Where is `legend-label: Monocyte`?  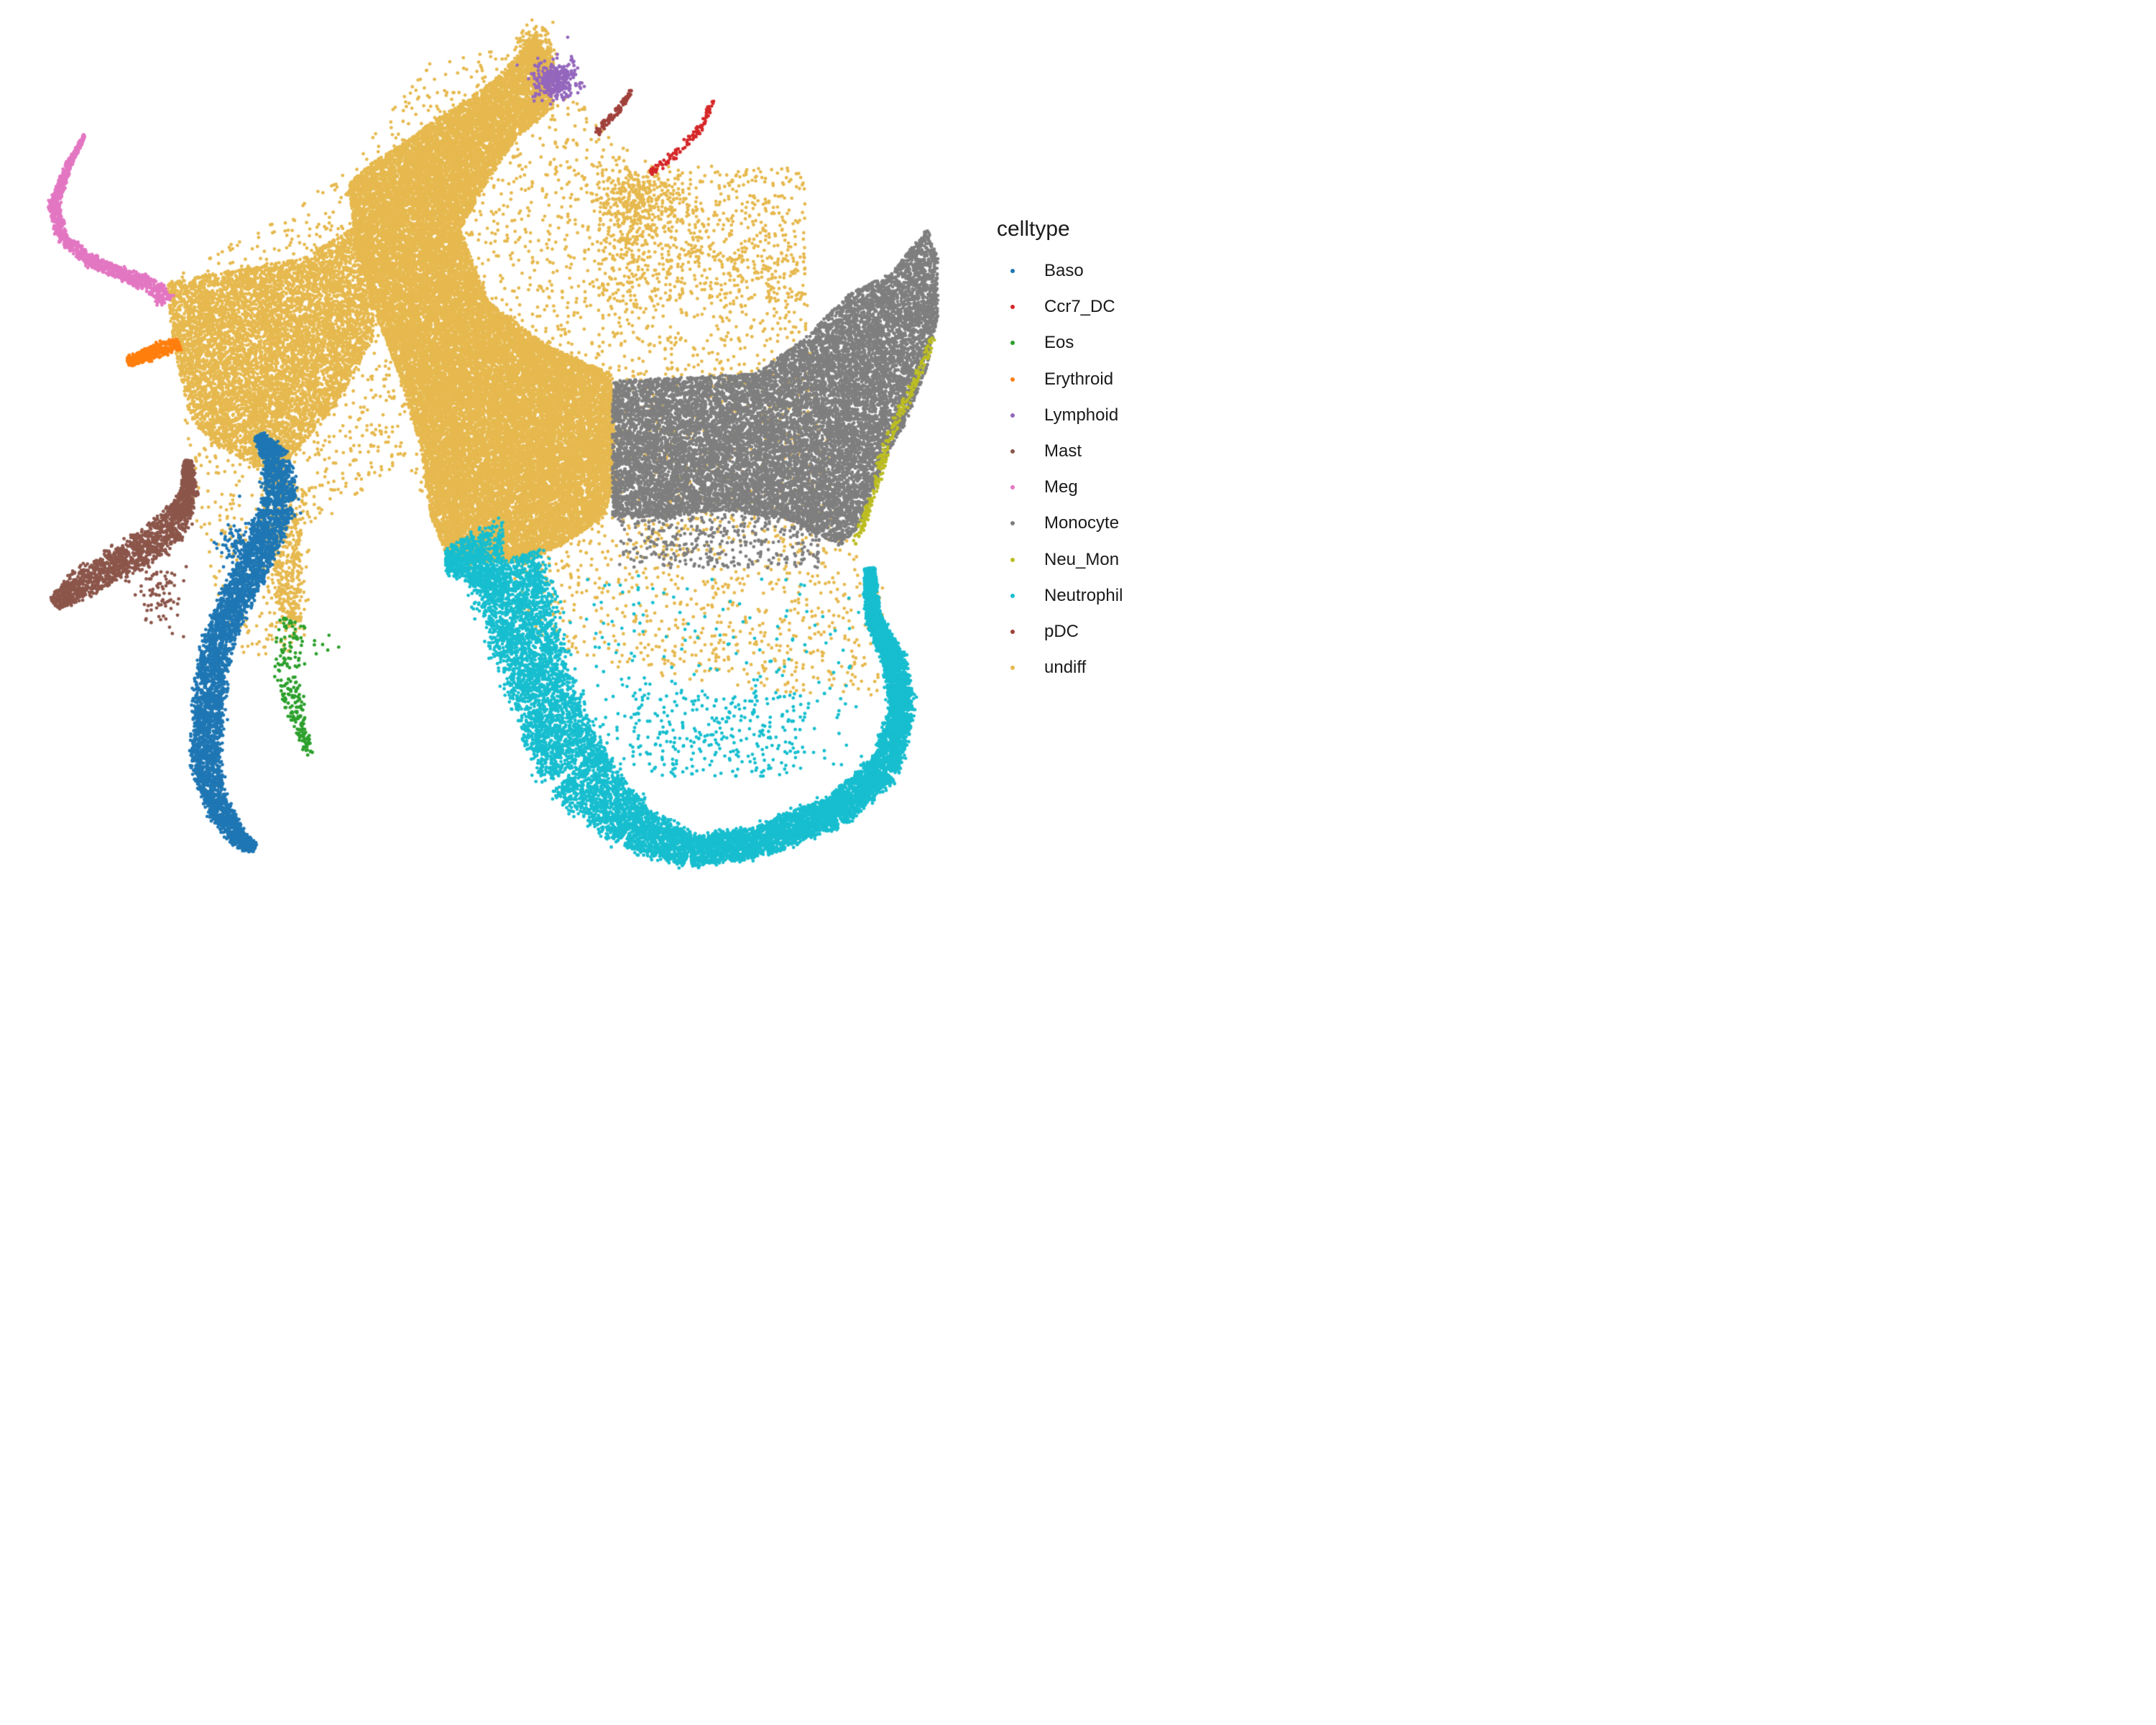 legend-label: Monocyte is located at coordinates (1082, 523).